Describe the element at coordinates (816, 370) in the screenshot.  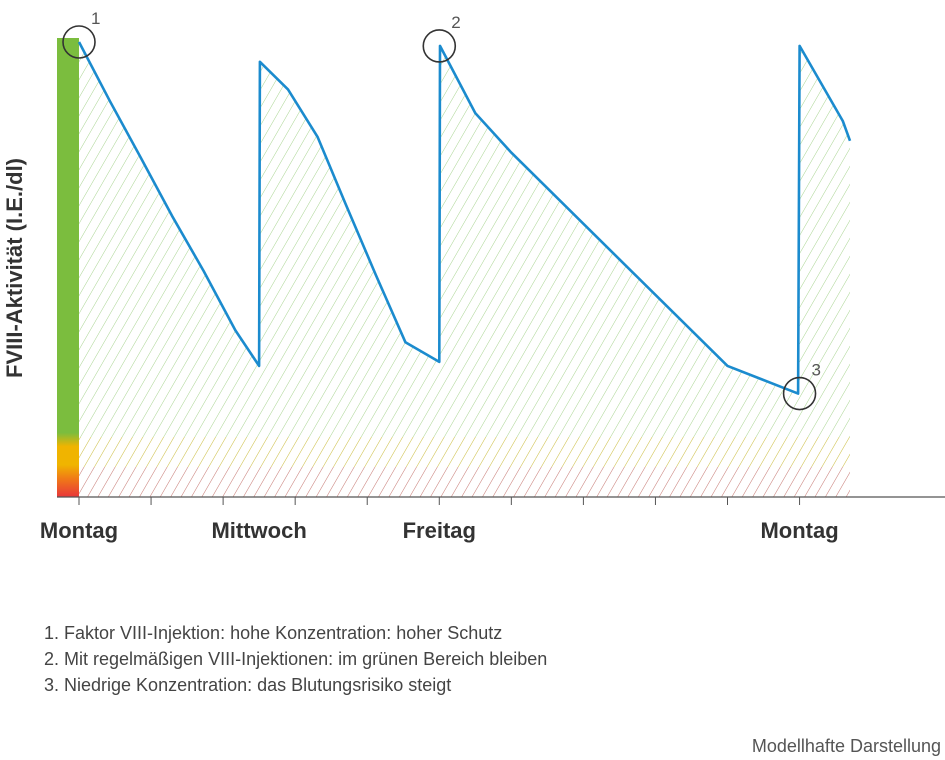
I see `marker-label: 3` at that location.